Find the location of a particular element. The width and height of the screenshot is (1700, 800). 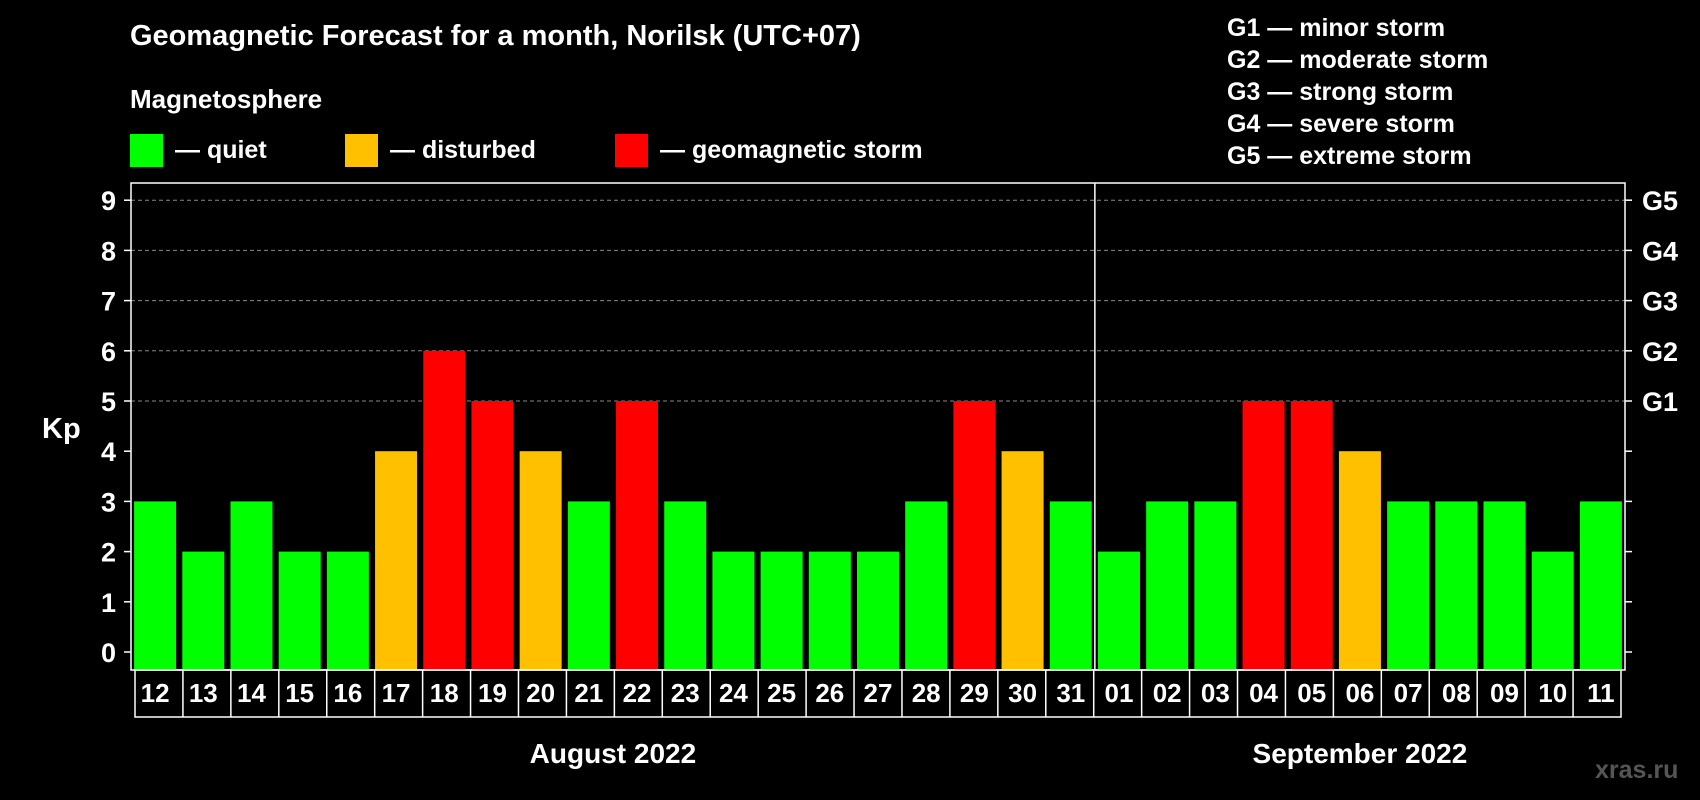

x-tick-label: 14 is located at coordinates (251, 693).